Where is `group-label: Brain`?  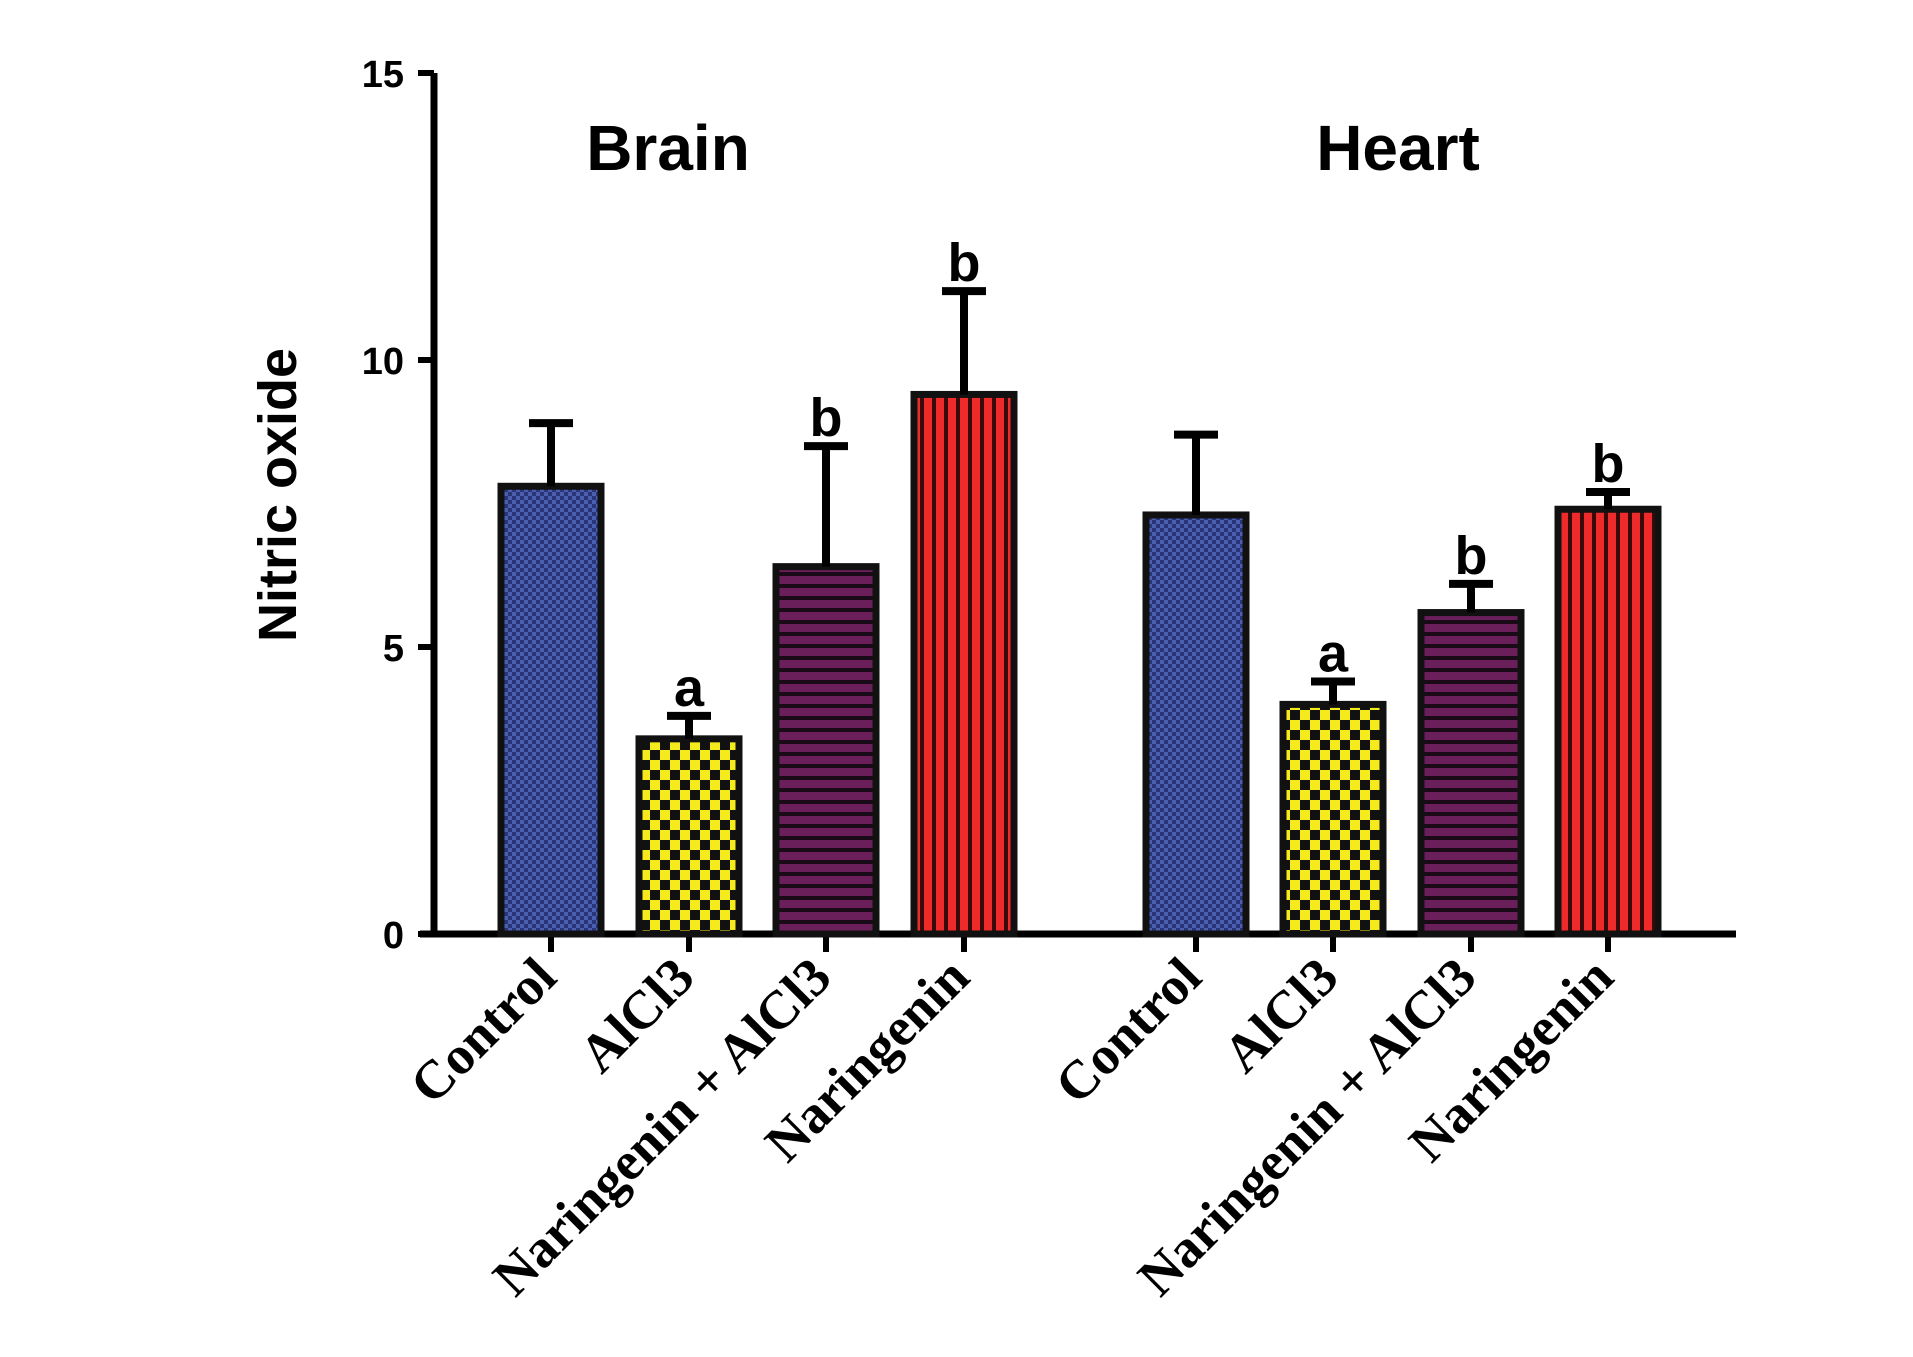
group-label: Brain is located at coordinates (668, 148).